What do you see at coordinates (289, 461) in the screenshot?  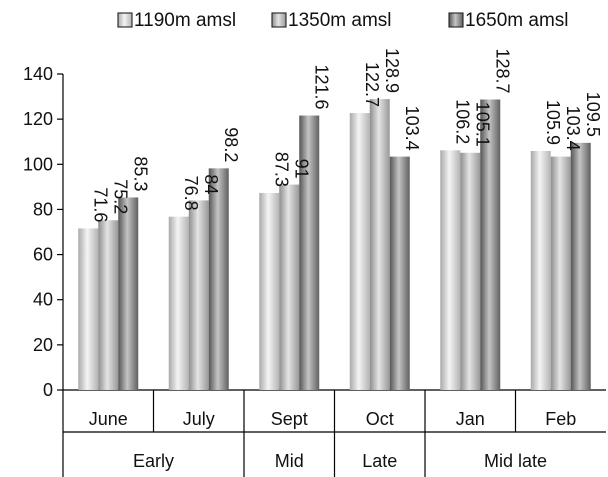 I see `group-label: Mid` at bounding box center [289, 461].